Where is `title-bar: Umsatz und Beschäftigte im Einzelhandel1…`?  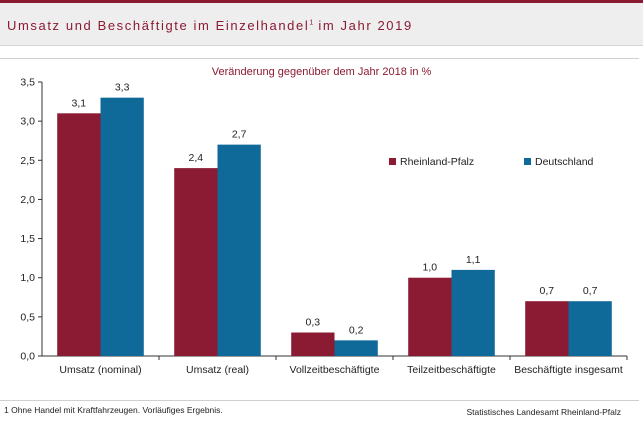 title-bar: Umsatz und Beschäftigte im Einzelhandel1… is located at coordinates (321, 24).